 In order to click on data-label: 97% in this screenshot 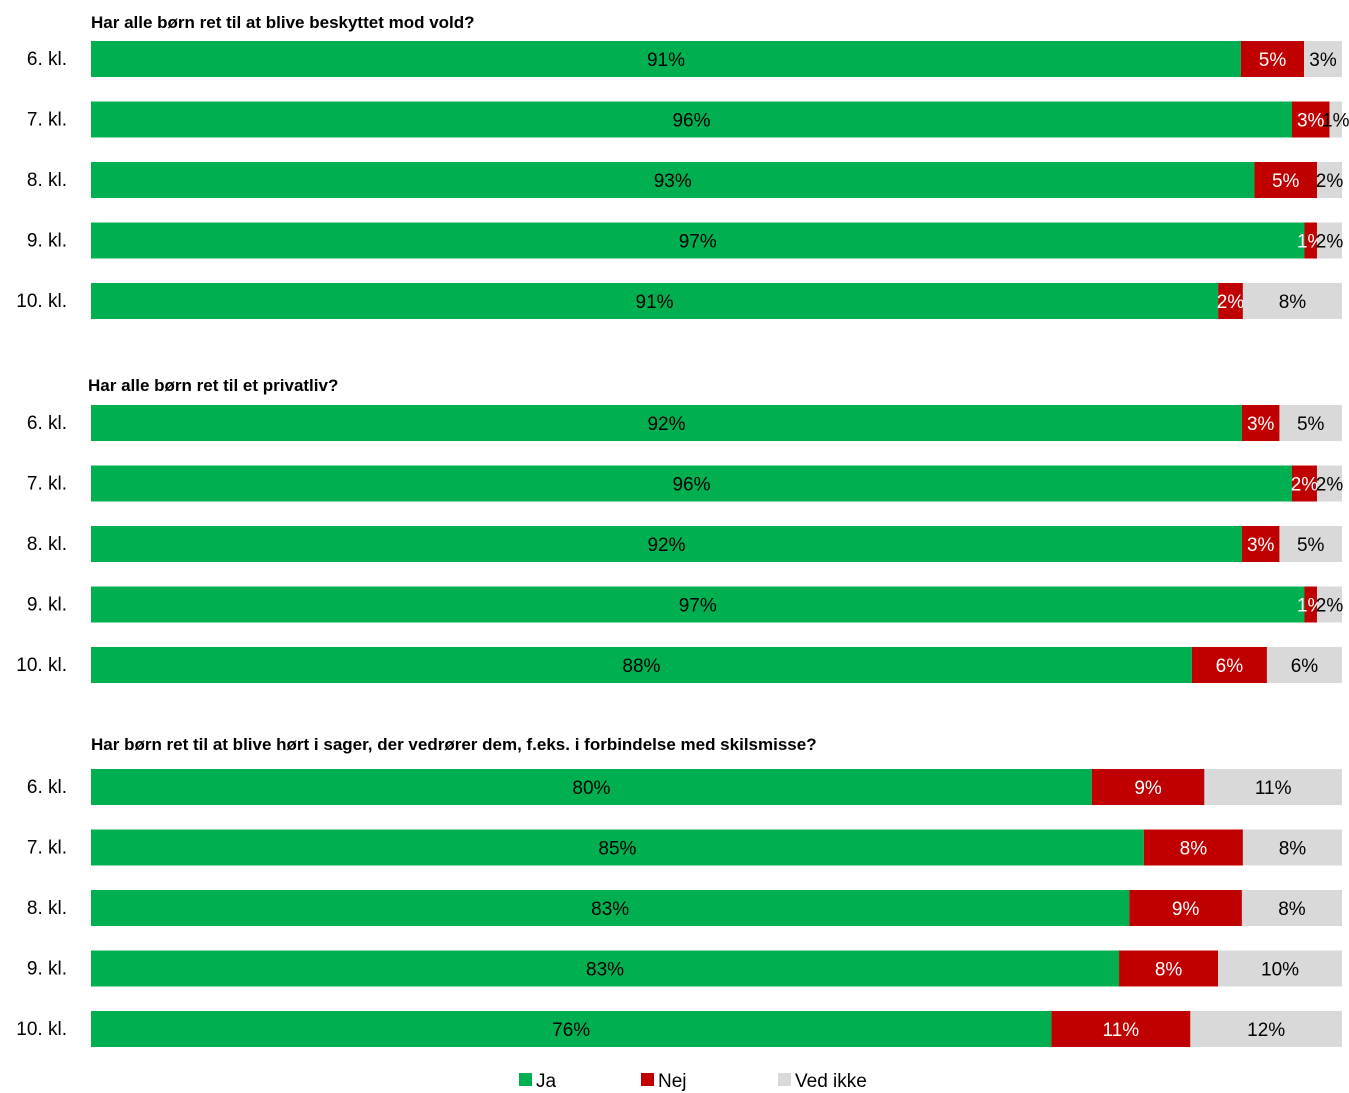, I will do `click(698, 242)`.